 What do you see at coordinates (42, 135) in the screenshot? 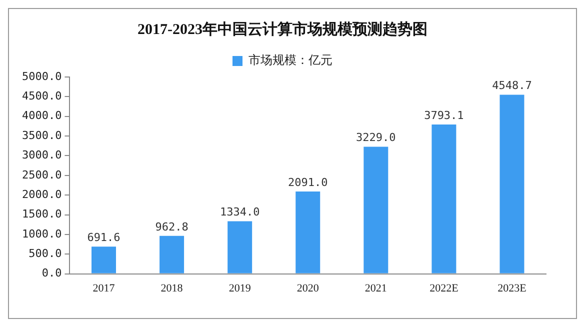
I see `y-tick-label: 3500.0` at bounding box center [42, 135].